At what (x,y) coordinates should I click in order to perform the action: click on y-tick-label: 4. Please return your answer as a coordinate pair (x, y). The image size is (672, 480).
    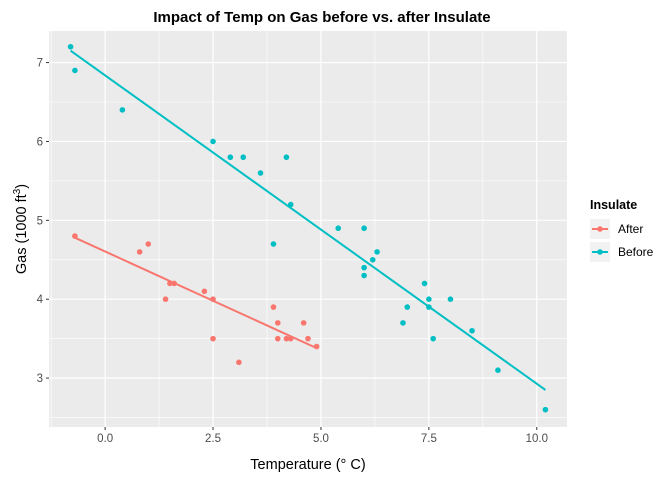
    Looking at the image, I should click on (40, 300).